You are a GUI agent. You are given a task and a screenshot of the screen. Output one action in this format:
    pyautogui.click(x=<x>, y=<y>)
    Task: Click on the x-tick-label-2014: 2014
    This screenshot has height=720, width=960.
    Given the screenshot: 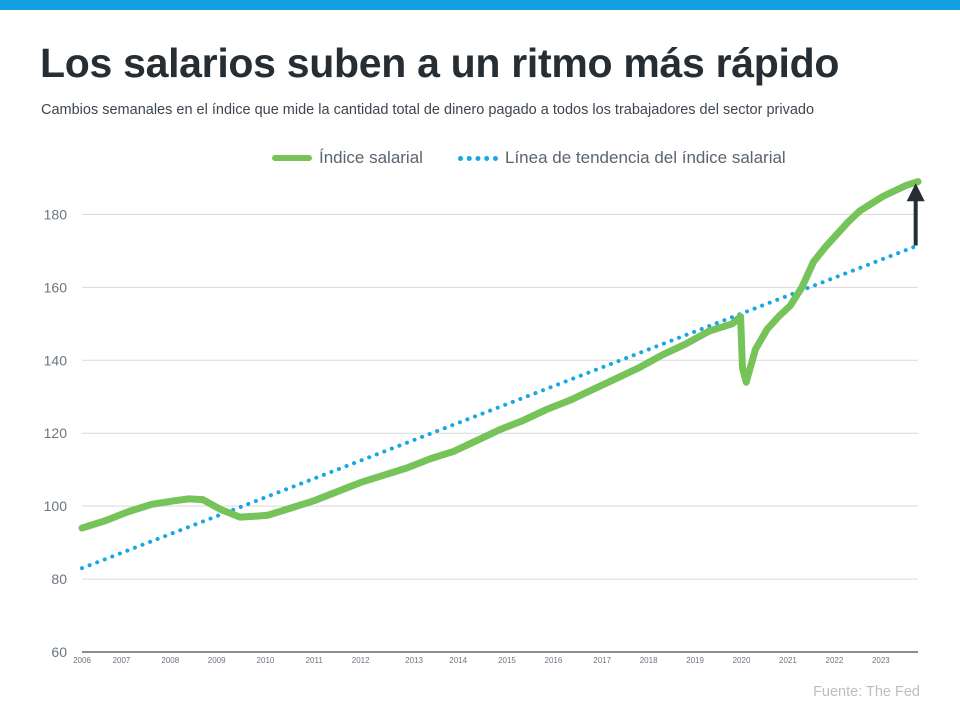 What is the action you would take?
    pyautogui.click(x=458, y=660)
    